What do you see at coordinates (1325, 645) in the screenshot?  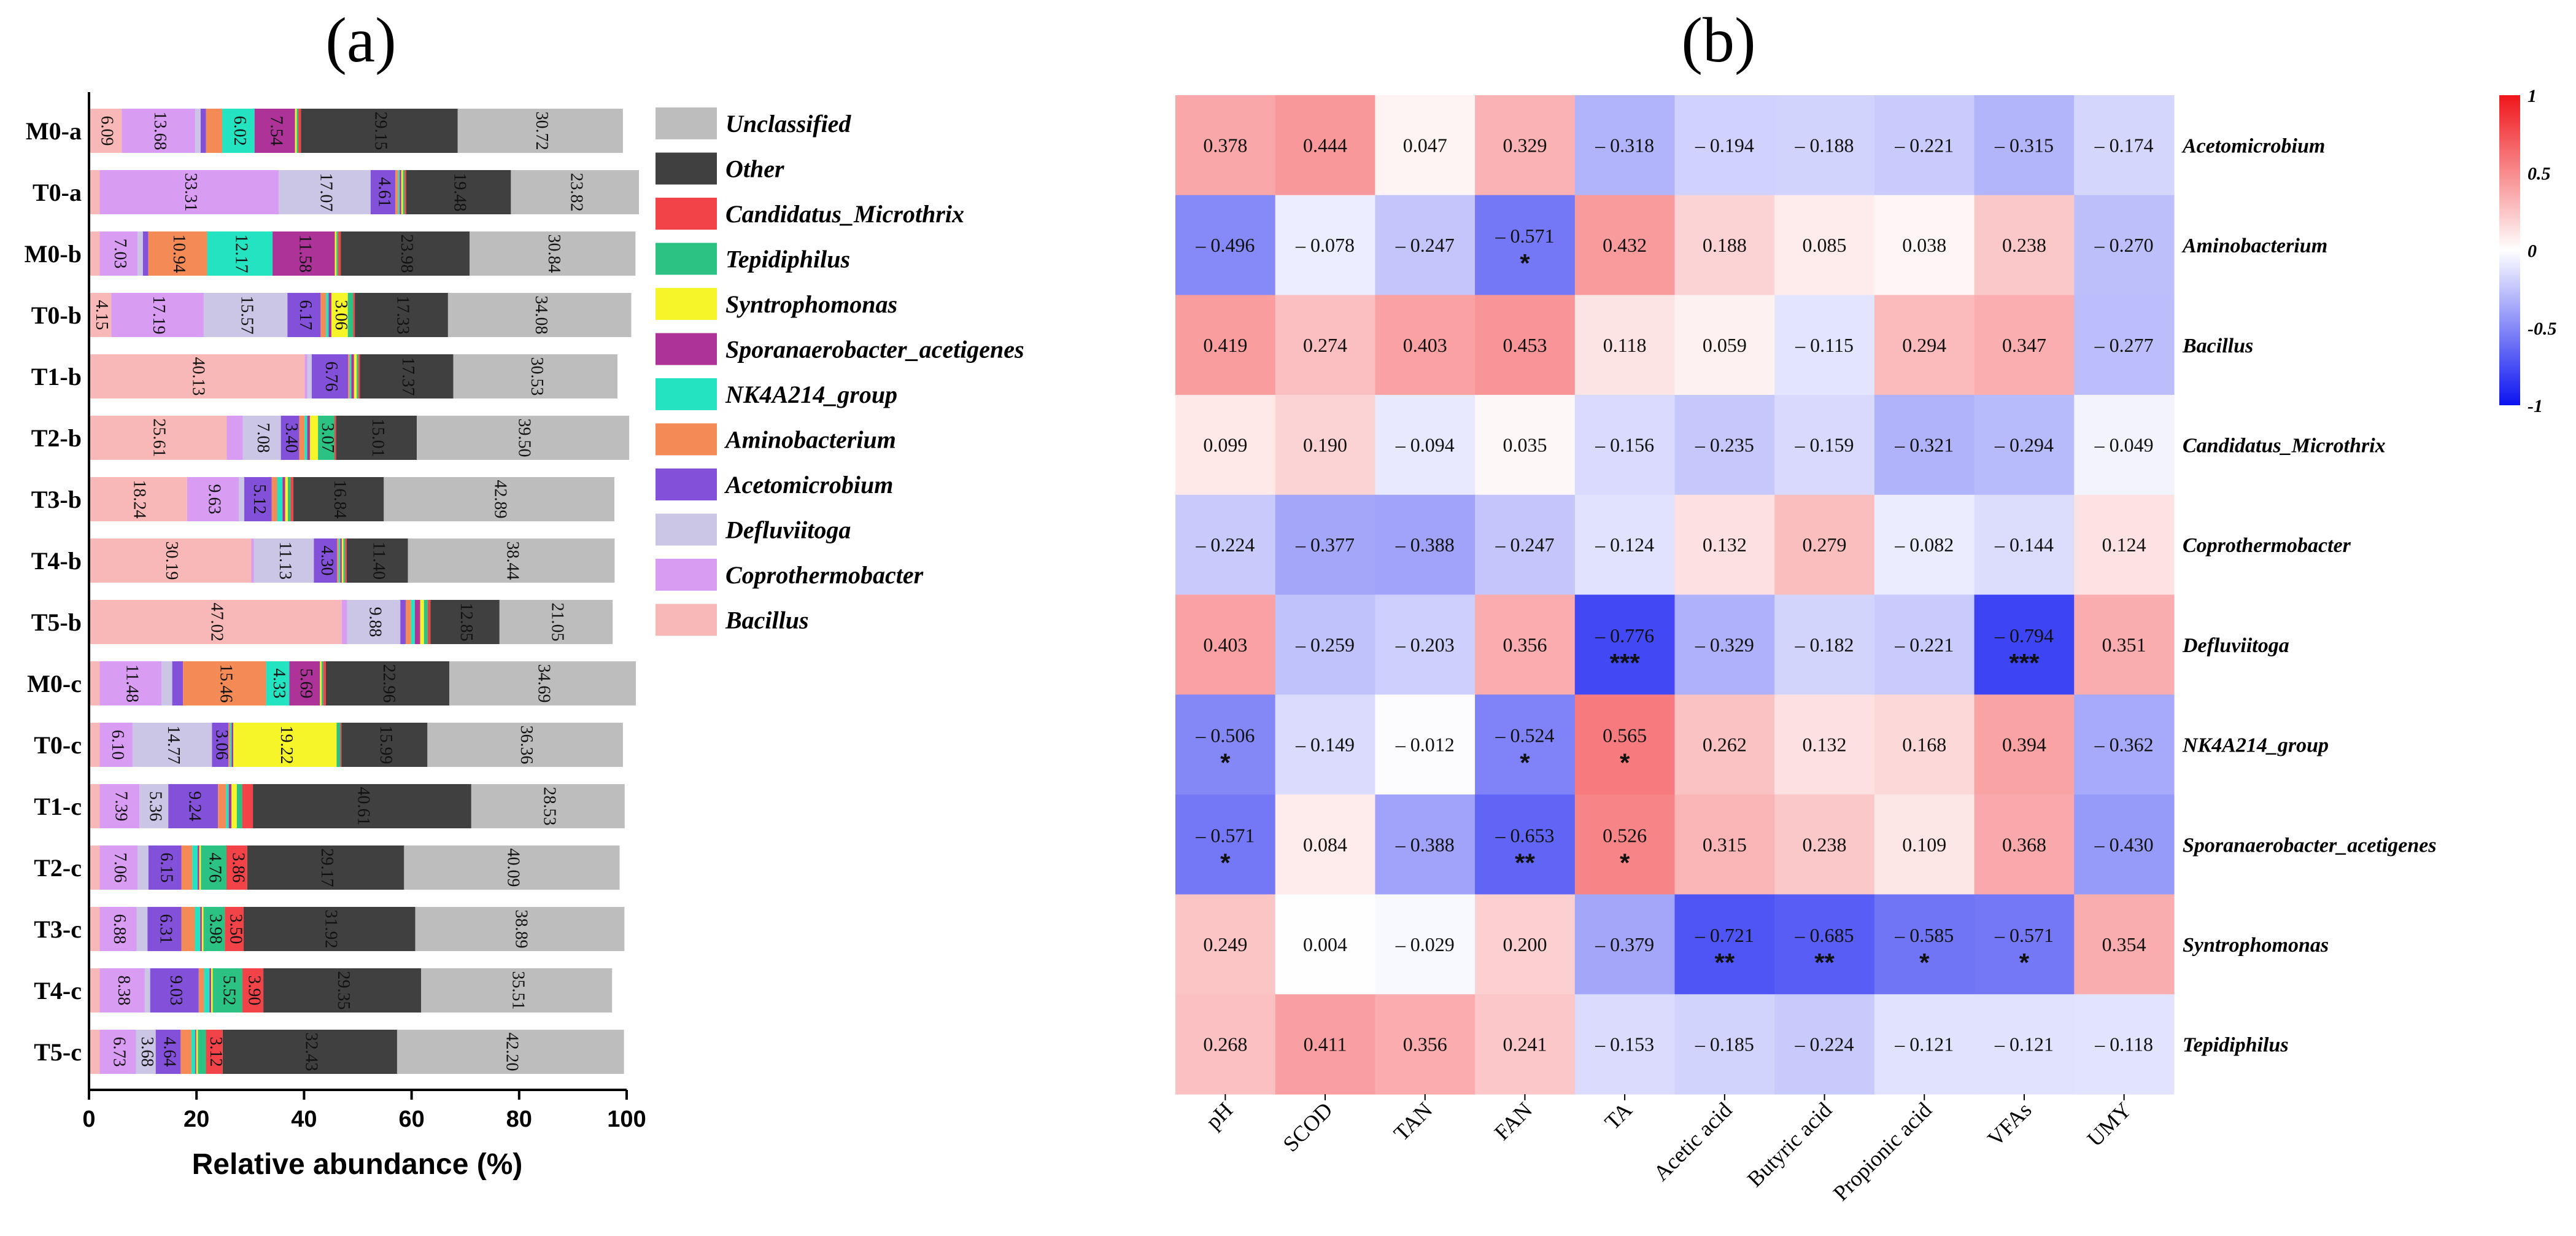 I see `heatmap-value-label: – 0.259` at bounding box center [1325, 645].